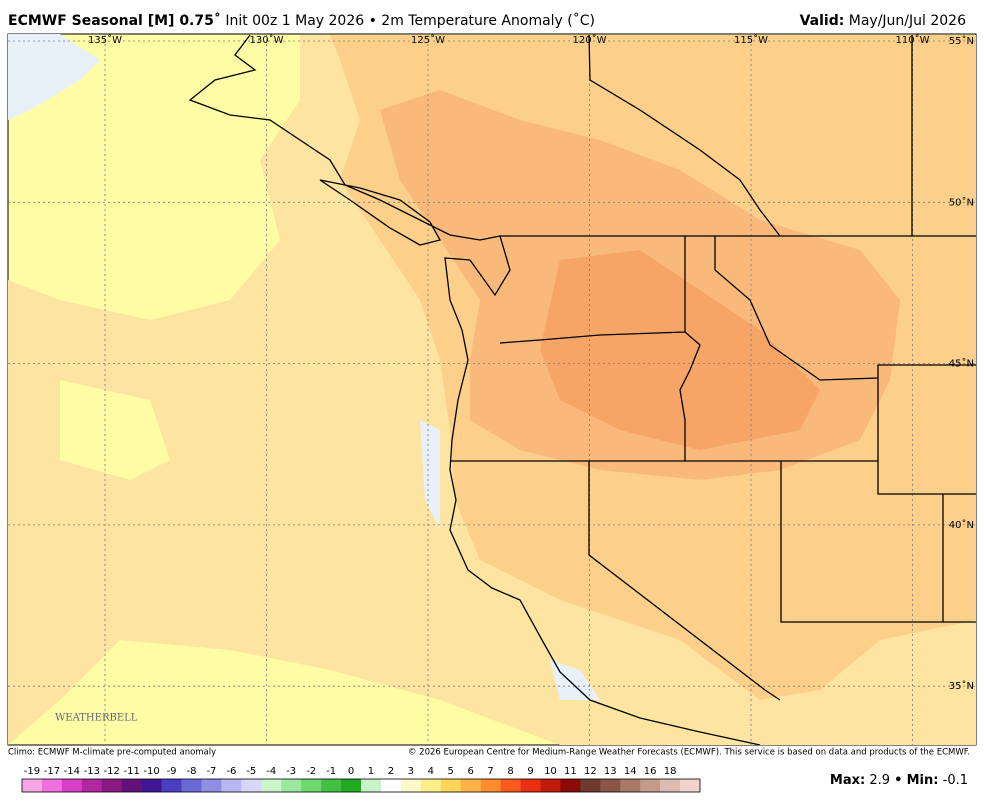  I want to click on lon-label: 125˚W, so click(428, 40).